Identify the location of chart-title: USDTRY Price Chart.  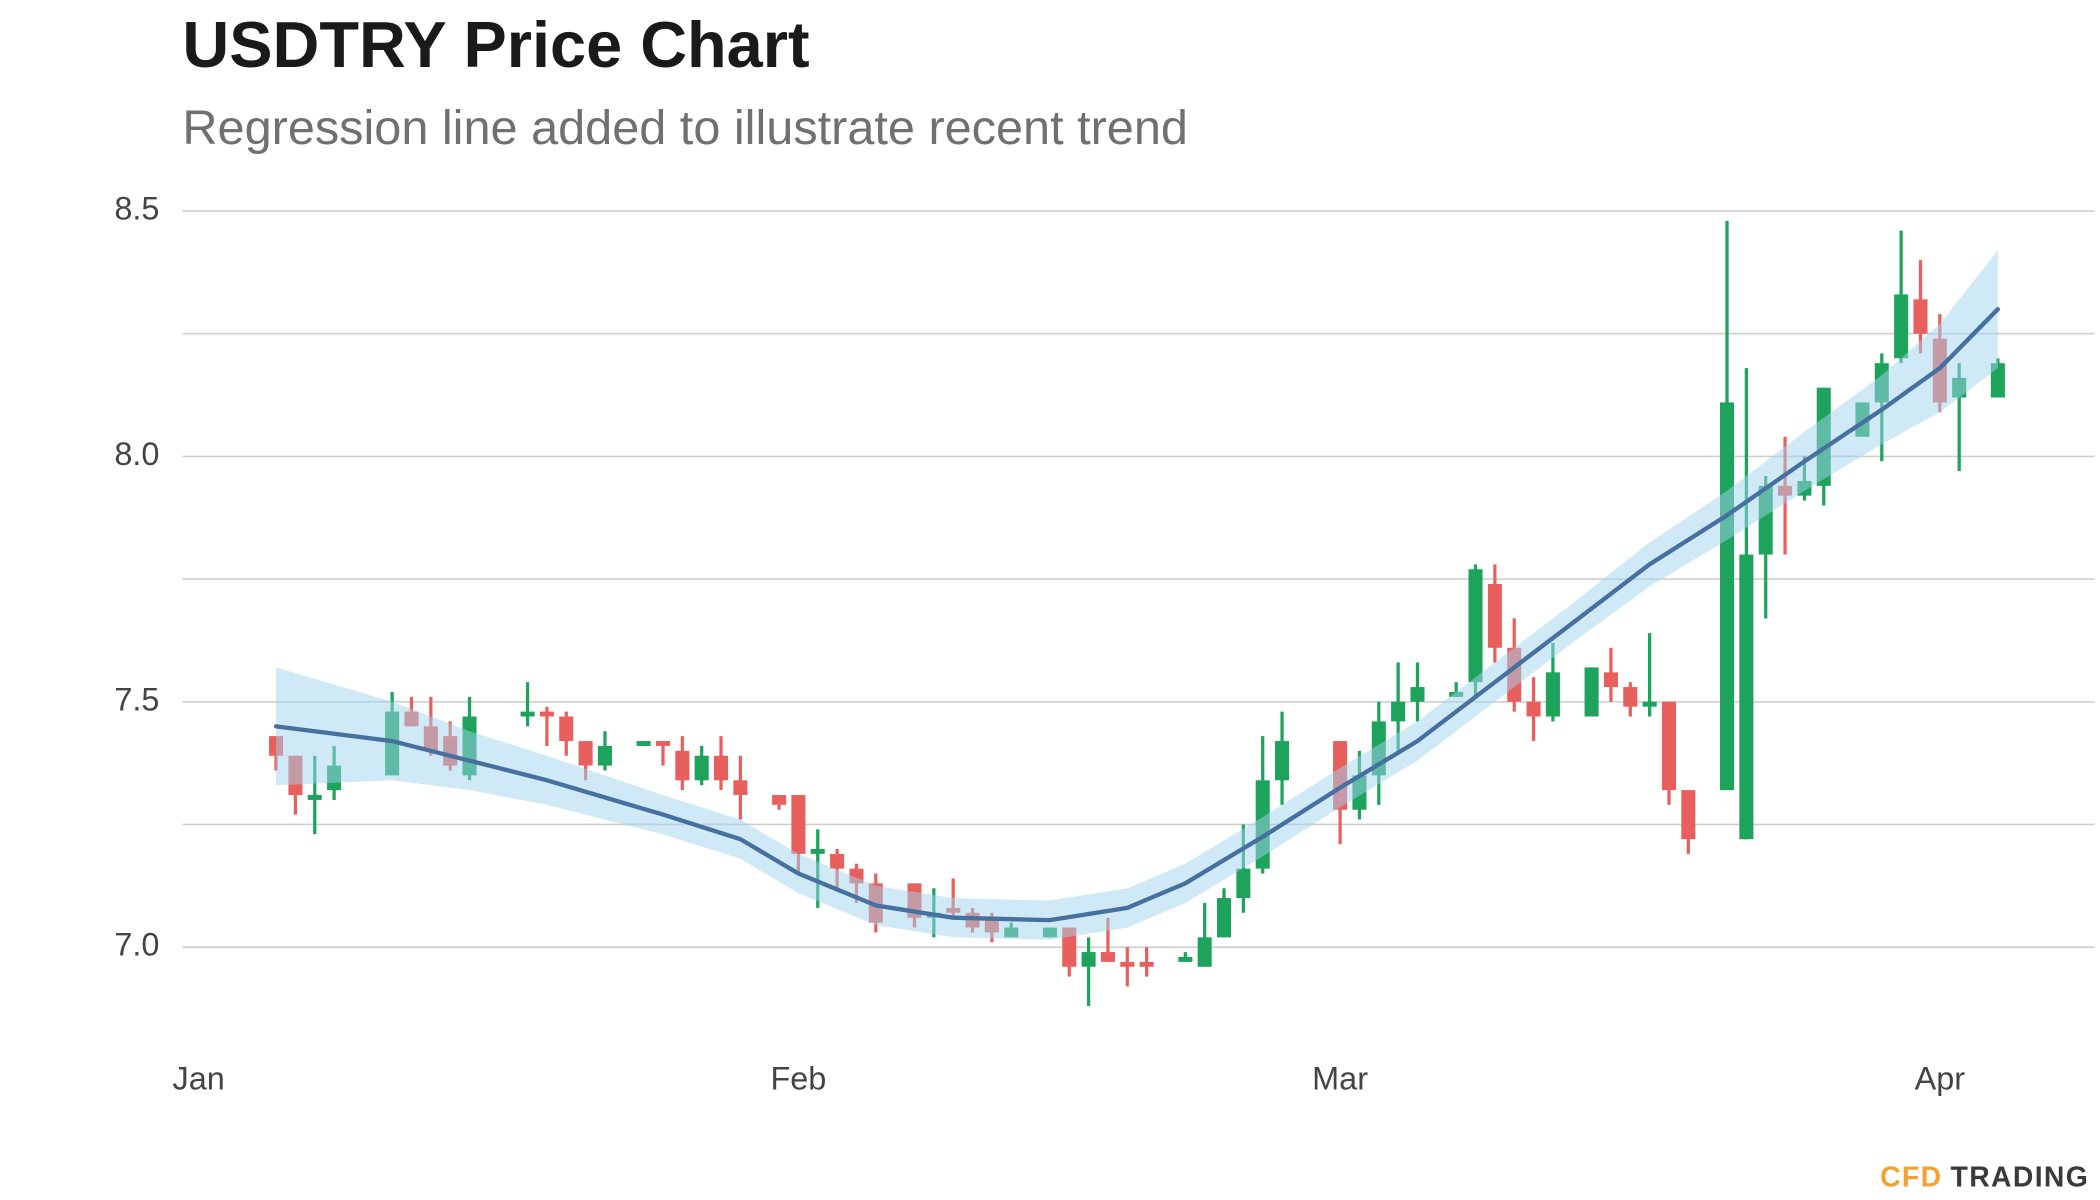
(495, 44).